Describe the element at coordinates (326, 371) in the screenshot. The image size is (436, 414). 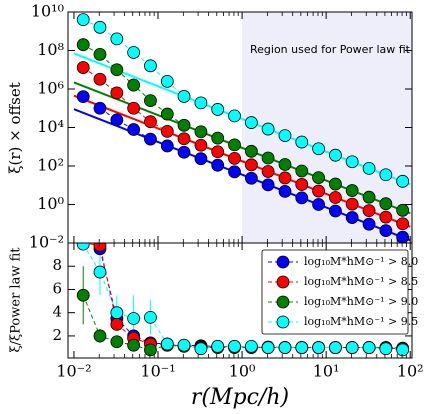
I see `x-tick-label: 10¹` at that location.